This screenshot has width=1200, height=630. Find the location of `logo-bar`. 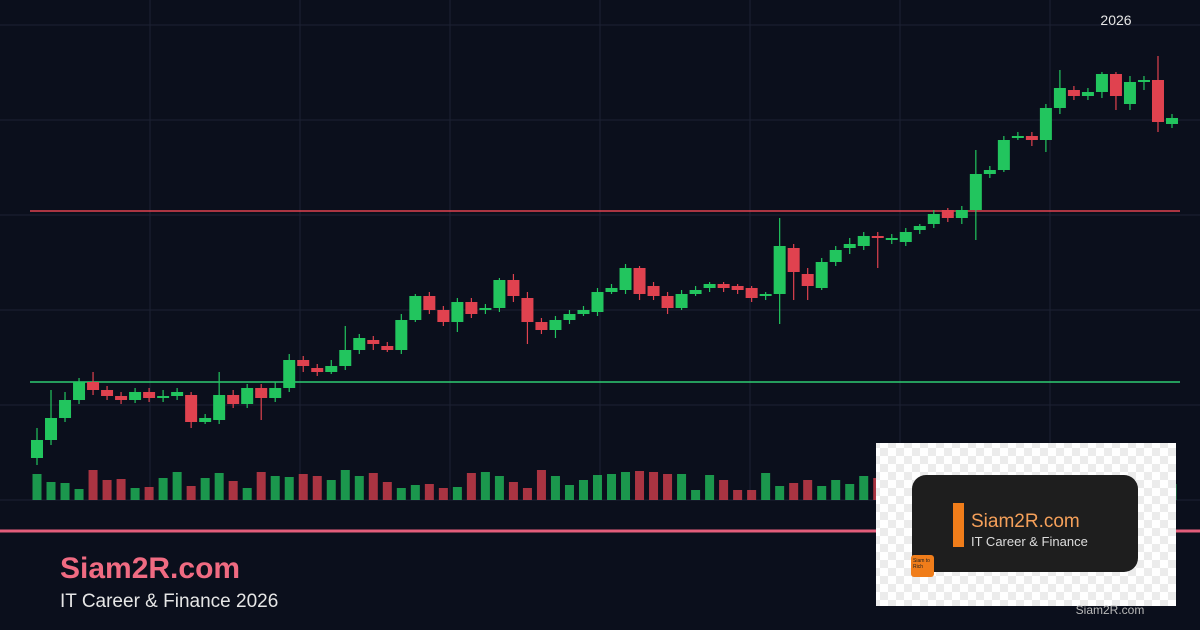

logo-bar is located at coordinates (958, 525).